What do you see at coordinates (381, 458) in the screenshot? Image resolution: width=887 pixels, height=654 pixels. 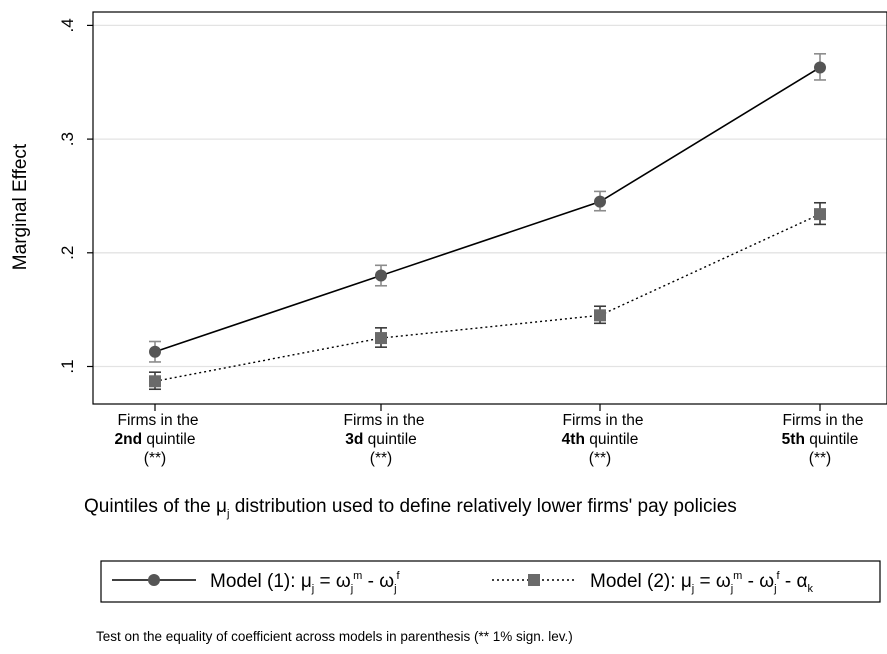 I see `x-tick-label-sig-1: (**)` at bounding box center [381, 458].